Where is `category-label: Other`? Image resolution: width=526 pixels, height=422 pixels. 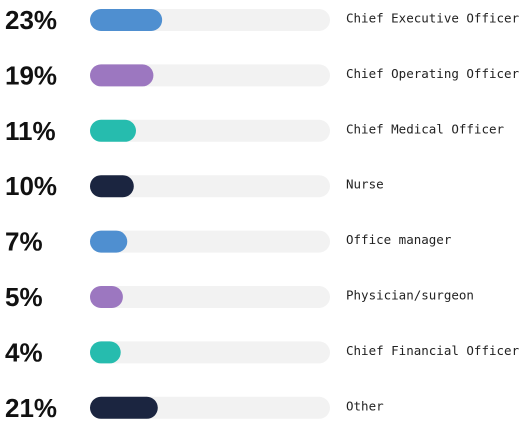
category-label: Other is located at coordinates (365, 405).